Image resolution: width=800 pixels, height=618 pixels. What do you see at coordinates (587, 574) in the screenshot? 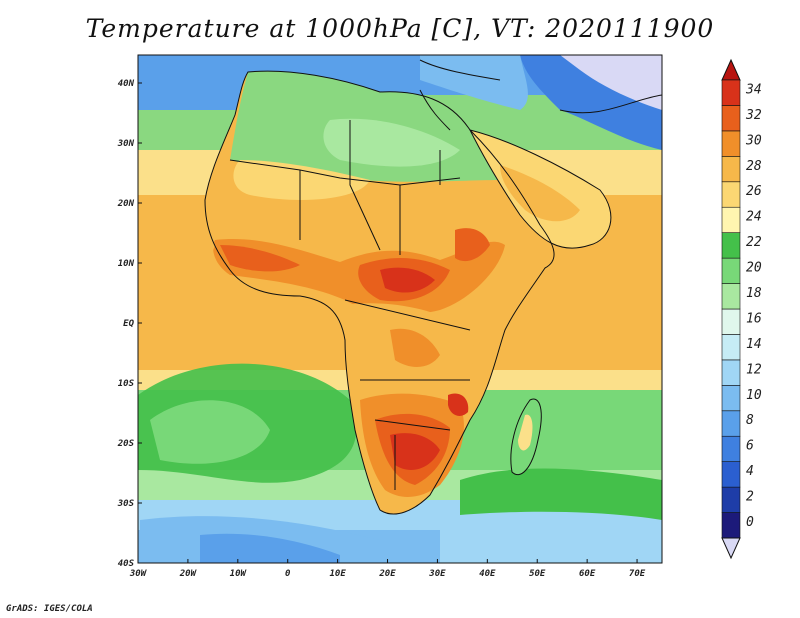
I see `x-tick-label: 60E` at bounding box center [587, 574].